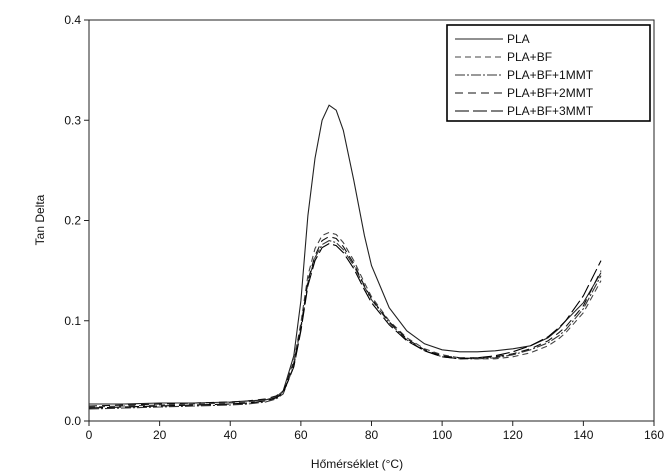  I want to click on legend-box, so click(548, 73).